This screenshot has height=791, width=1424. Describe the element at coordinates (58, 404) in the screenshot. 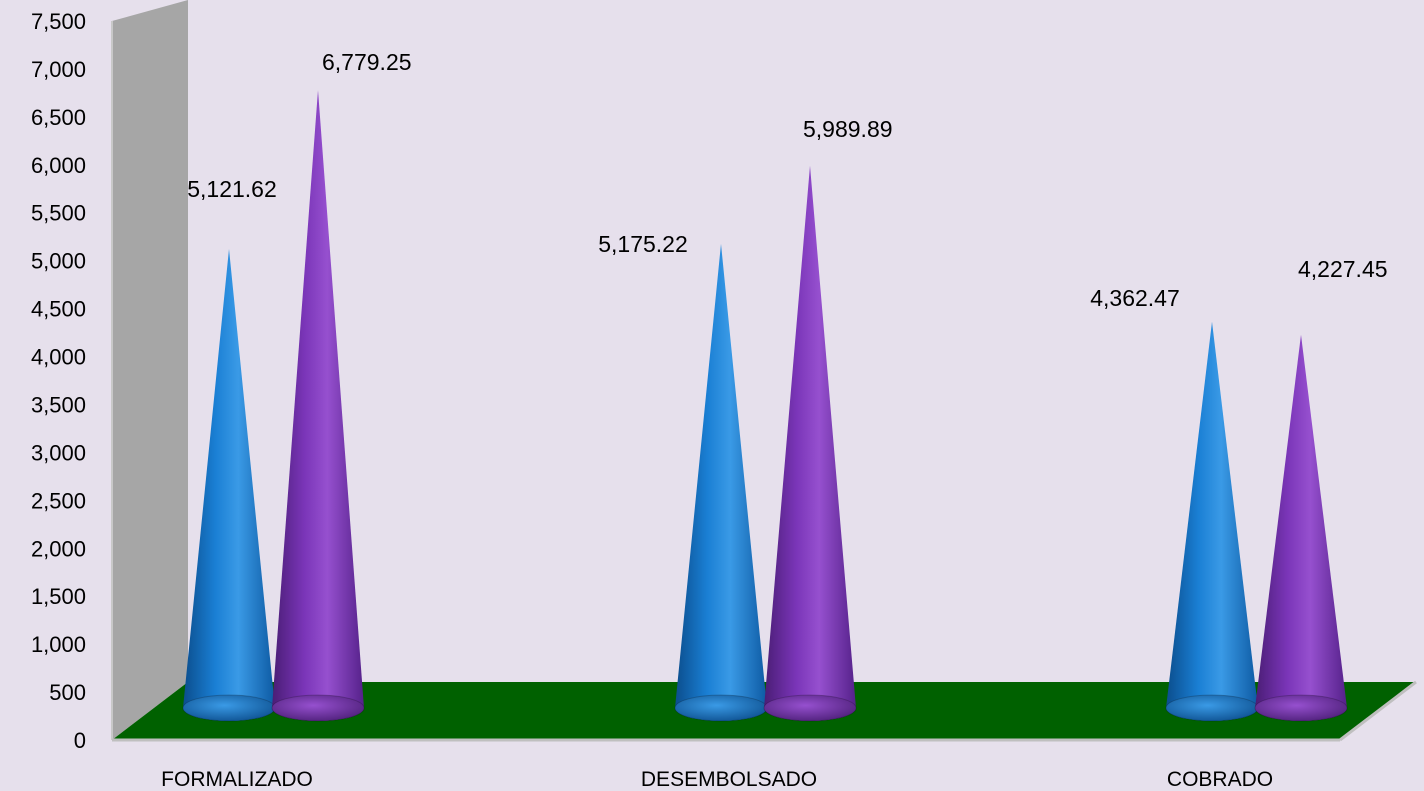

I see `y-tick-label: 3,500` at that location.